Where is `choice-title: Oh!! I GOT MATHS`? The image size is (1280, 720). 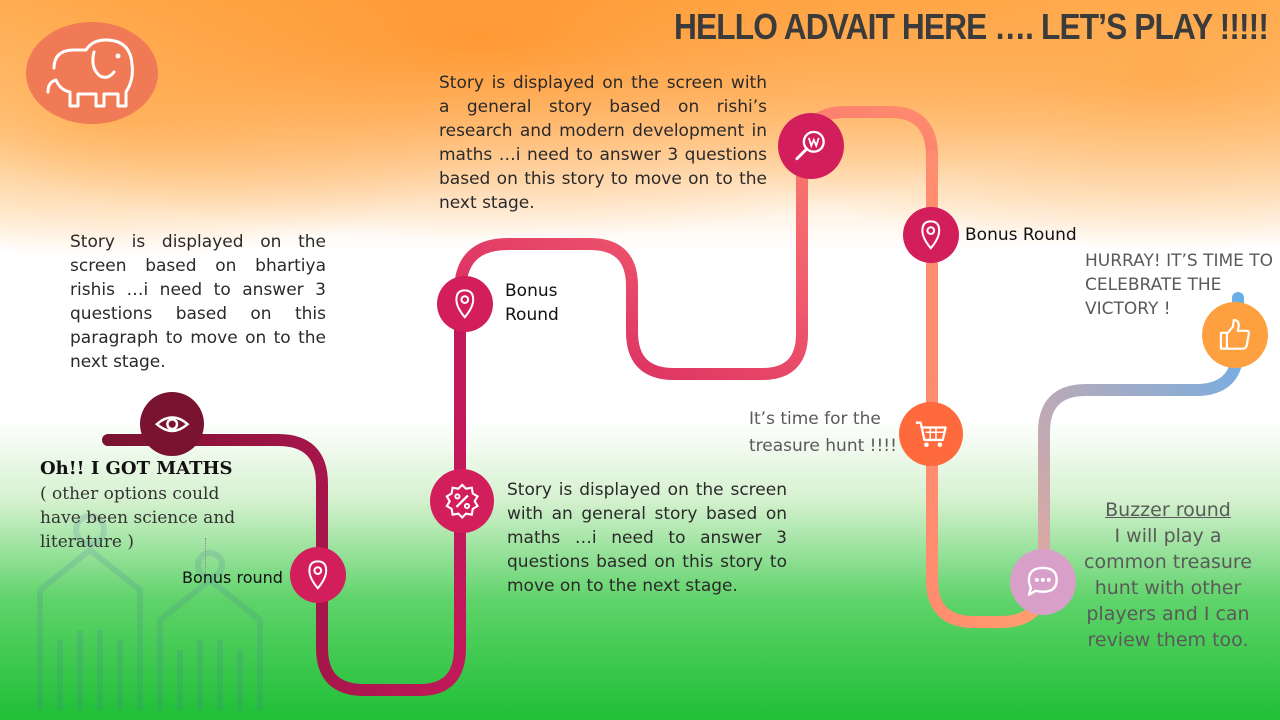
choice-title: Oh!! I GOT MATHS is located at coordinates (136, 468).